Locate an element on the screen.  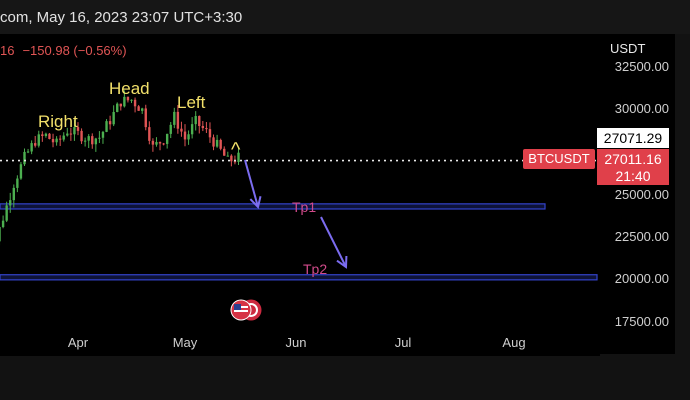
price-tick-label: 25000.00 is located at coordinates (641, 194).